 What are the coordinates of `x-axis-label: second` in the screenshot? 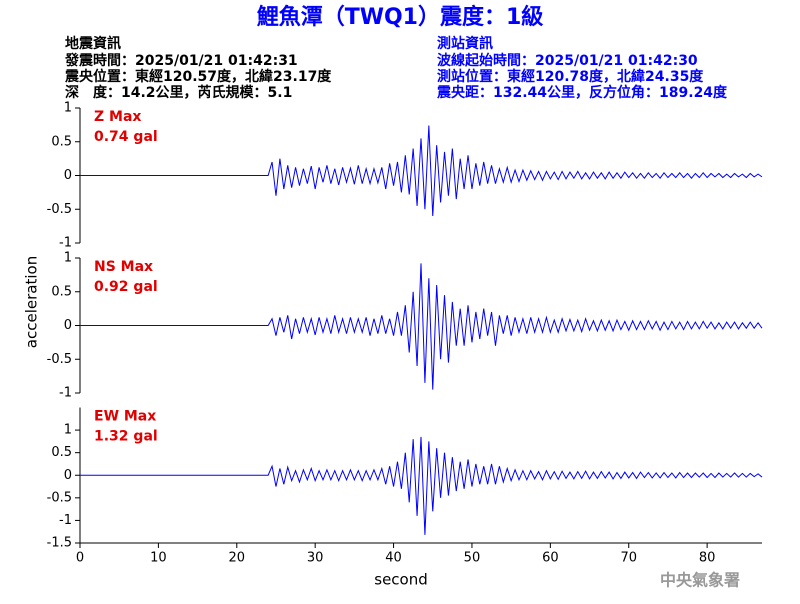 It's located at (401, 580).